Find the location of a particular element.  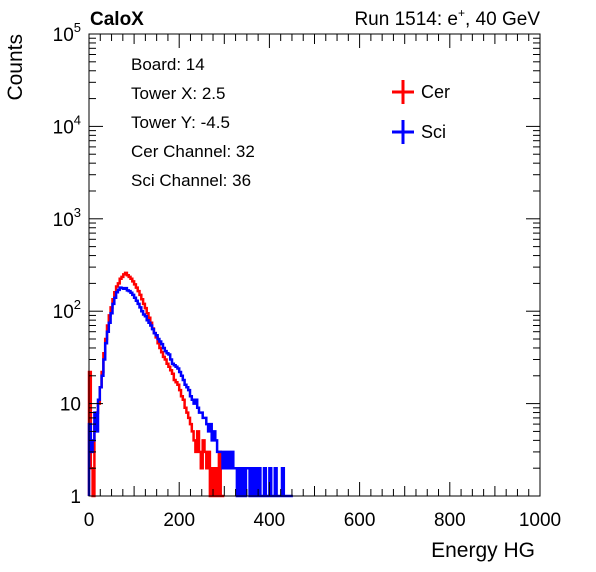

x-tick-label: 1000 is located at coordinates (540, 520).